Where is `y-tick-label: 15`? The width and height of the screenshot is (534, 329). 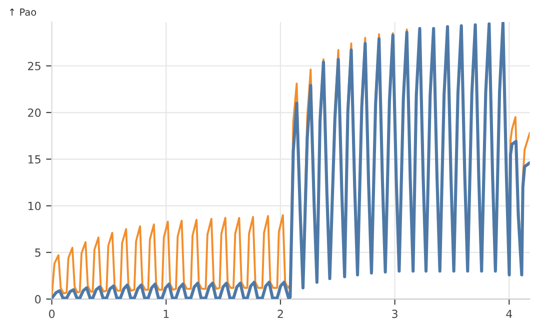
y-tick-label: 15 is located at coordinates (34, 159).